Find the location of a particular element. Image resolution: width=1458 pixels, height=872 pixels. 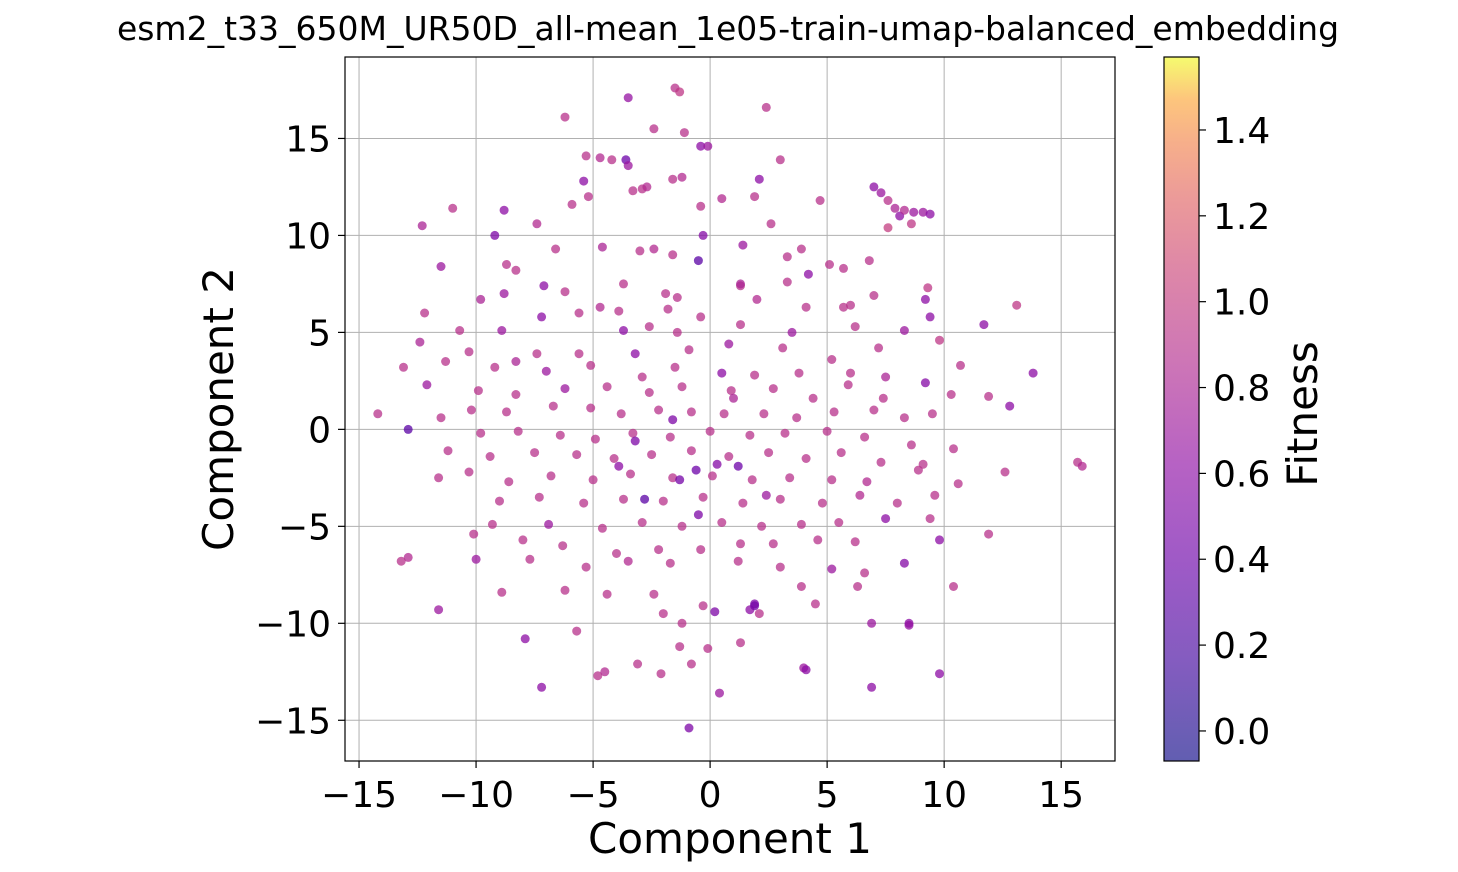

y-axis-ticks: −15 −10 −5 0 5 10 15 is located at coordinates (300, 430).